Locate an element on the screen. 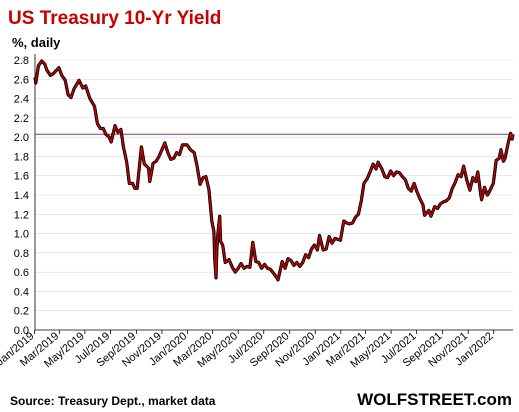 The image size is (519, 412). y-tick-label: 2.6 is located at coordinates (21, 80).